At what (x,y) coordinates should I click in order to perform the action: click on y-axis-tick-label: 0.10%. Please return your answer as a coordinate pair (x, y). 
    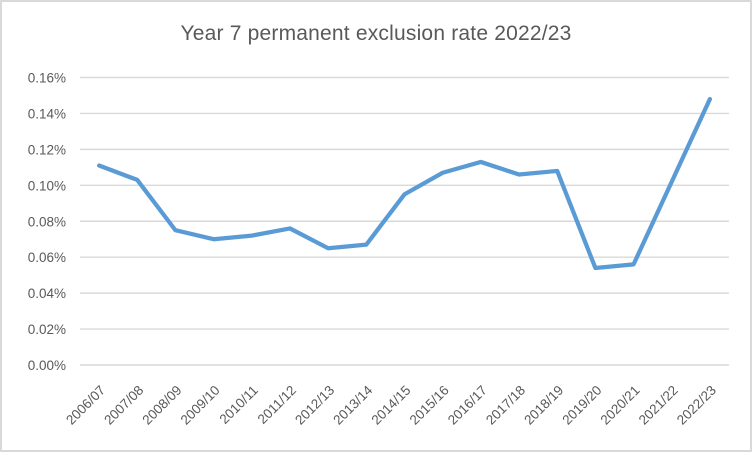
    Looking at the image, I should click on (47, 185).